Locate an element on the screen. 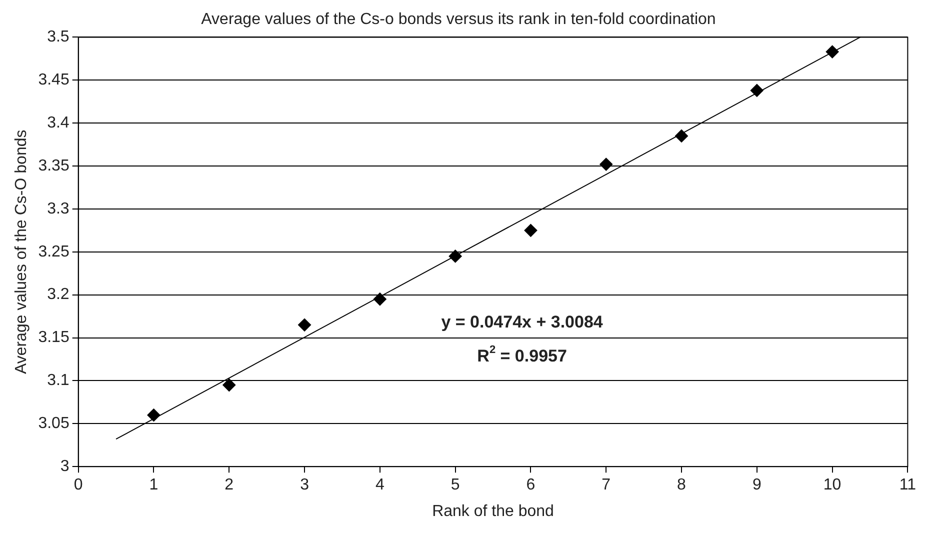 The width and height of the screenshot is (927, 533). x-tick-label: 11 is located at coordinates (907, 485).